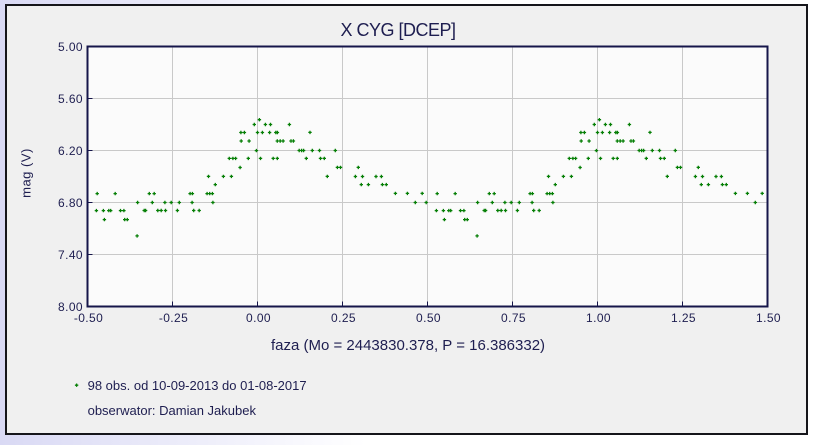 The image size is (814, 445). Describe the element at coordinates (598, 318) in the screenshot. I see `svg-text: 1.00` at that location.